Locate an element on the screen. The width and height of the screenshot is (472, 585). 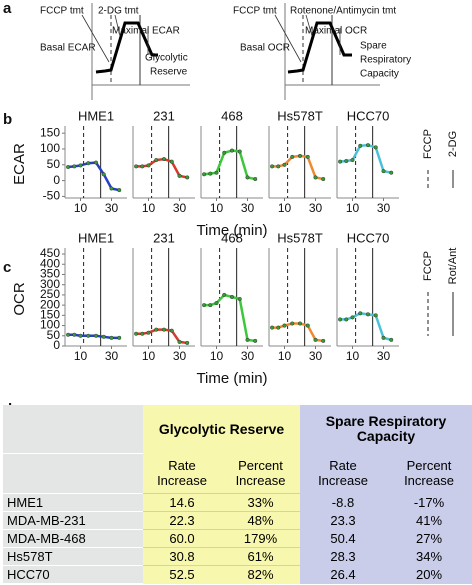
table-row: HCC70 52.5 82% 26.4 20% is located at coordinates (237, 574).